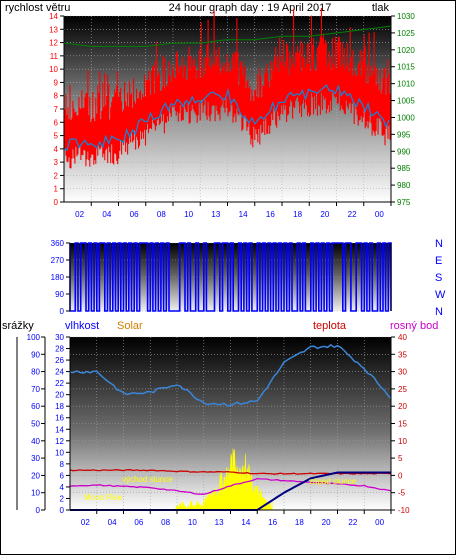 The width and height of the screenshot is (456, 555). What do you see at coordinates (406, 67) in the screenshot?
I see `pressure-tick-label: 1015` at bounding box center [406, 67].